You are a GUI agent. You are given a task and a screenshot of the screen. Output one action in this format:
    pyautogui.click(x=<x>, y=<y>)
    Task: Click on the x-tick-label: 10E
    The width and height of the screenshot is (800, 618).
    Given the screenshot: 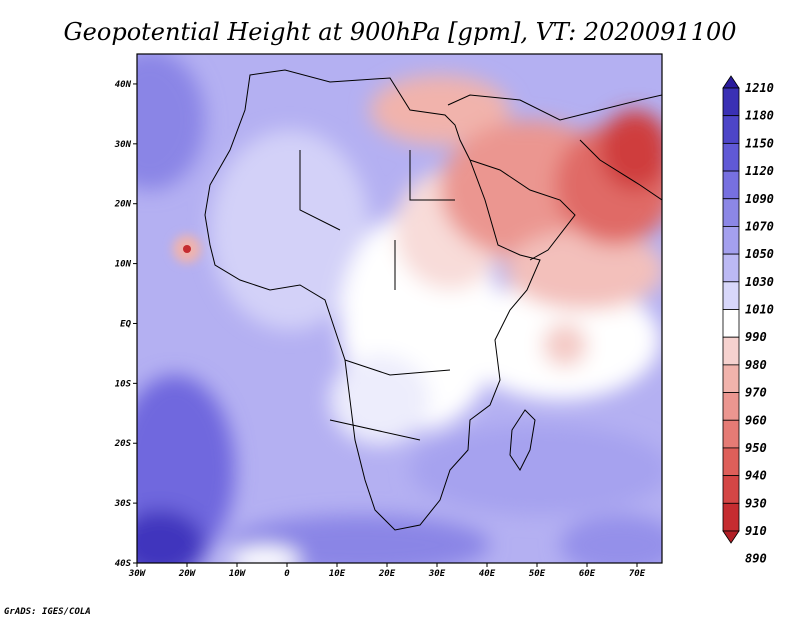 What is the action you would take?
    pyautogui.click(x=337, y=574)
    